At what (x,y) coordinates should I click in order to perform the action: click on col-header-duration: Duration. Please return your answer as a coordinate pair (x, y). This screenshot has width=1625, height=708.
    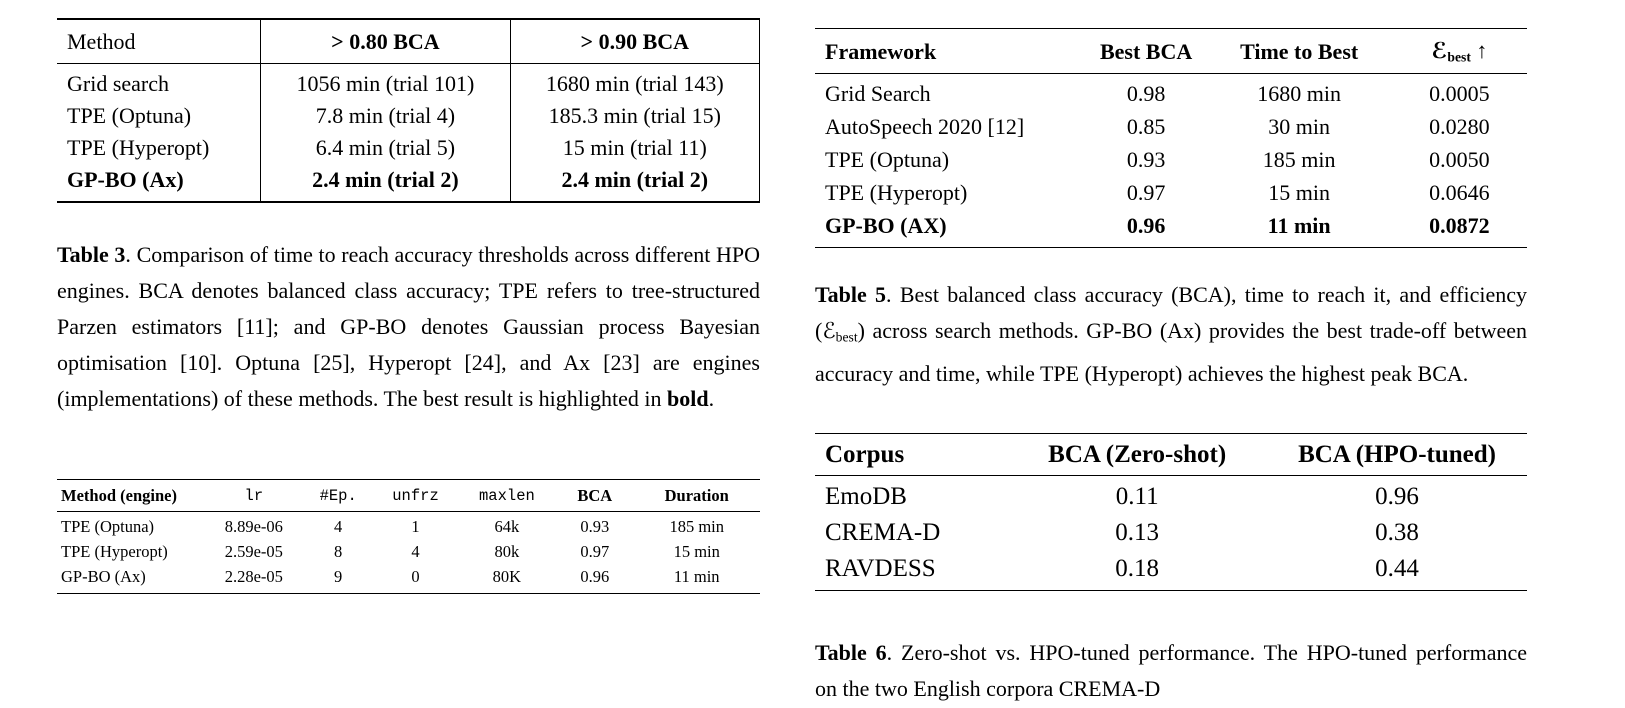
    Looking at the image, I should click on (696, 495).